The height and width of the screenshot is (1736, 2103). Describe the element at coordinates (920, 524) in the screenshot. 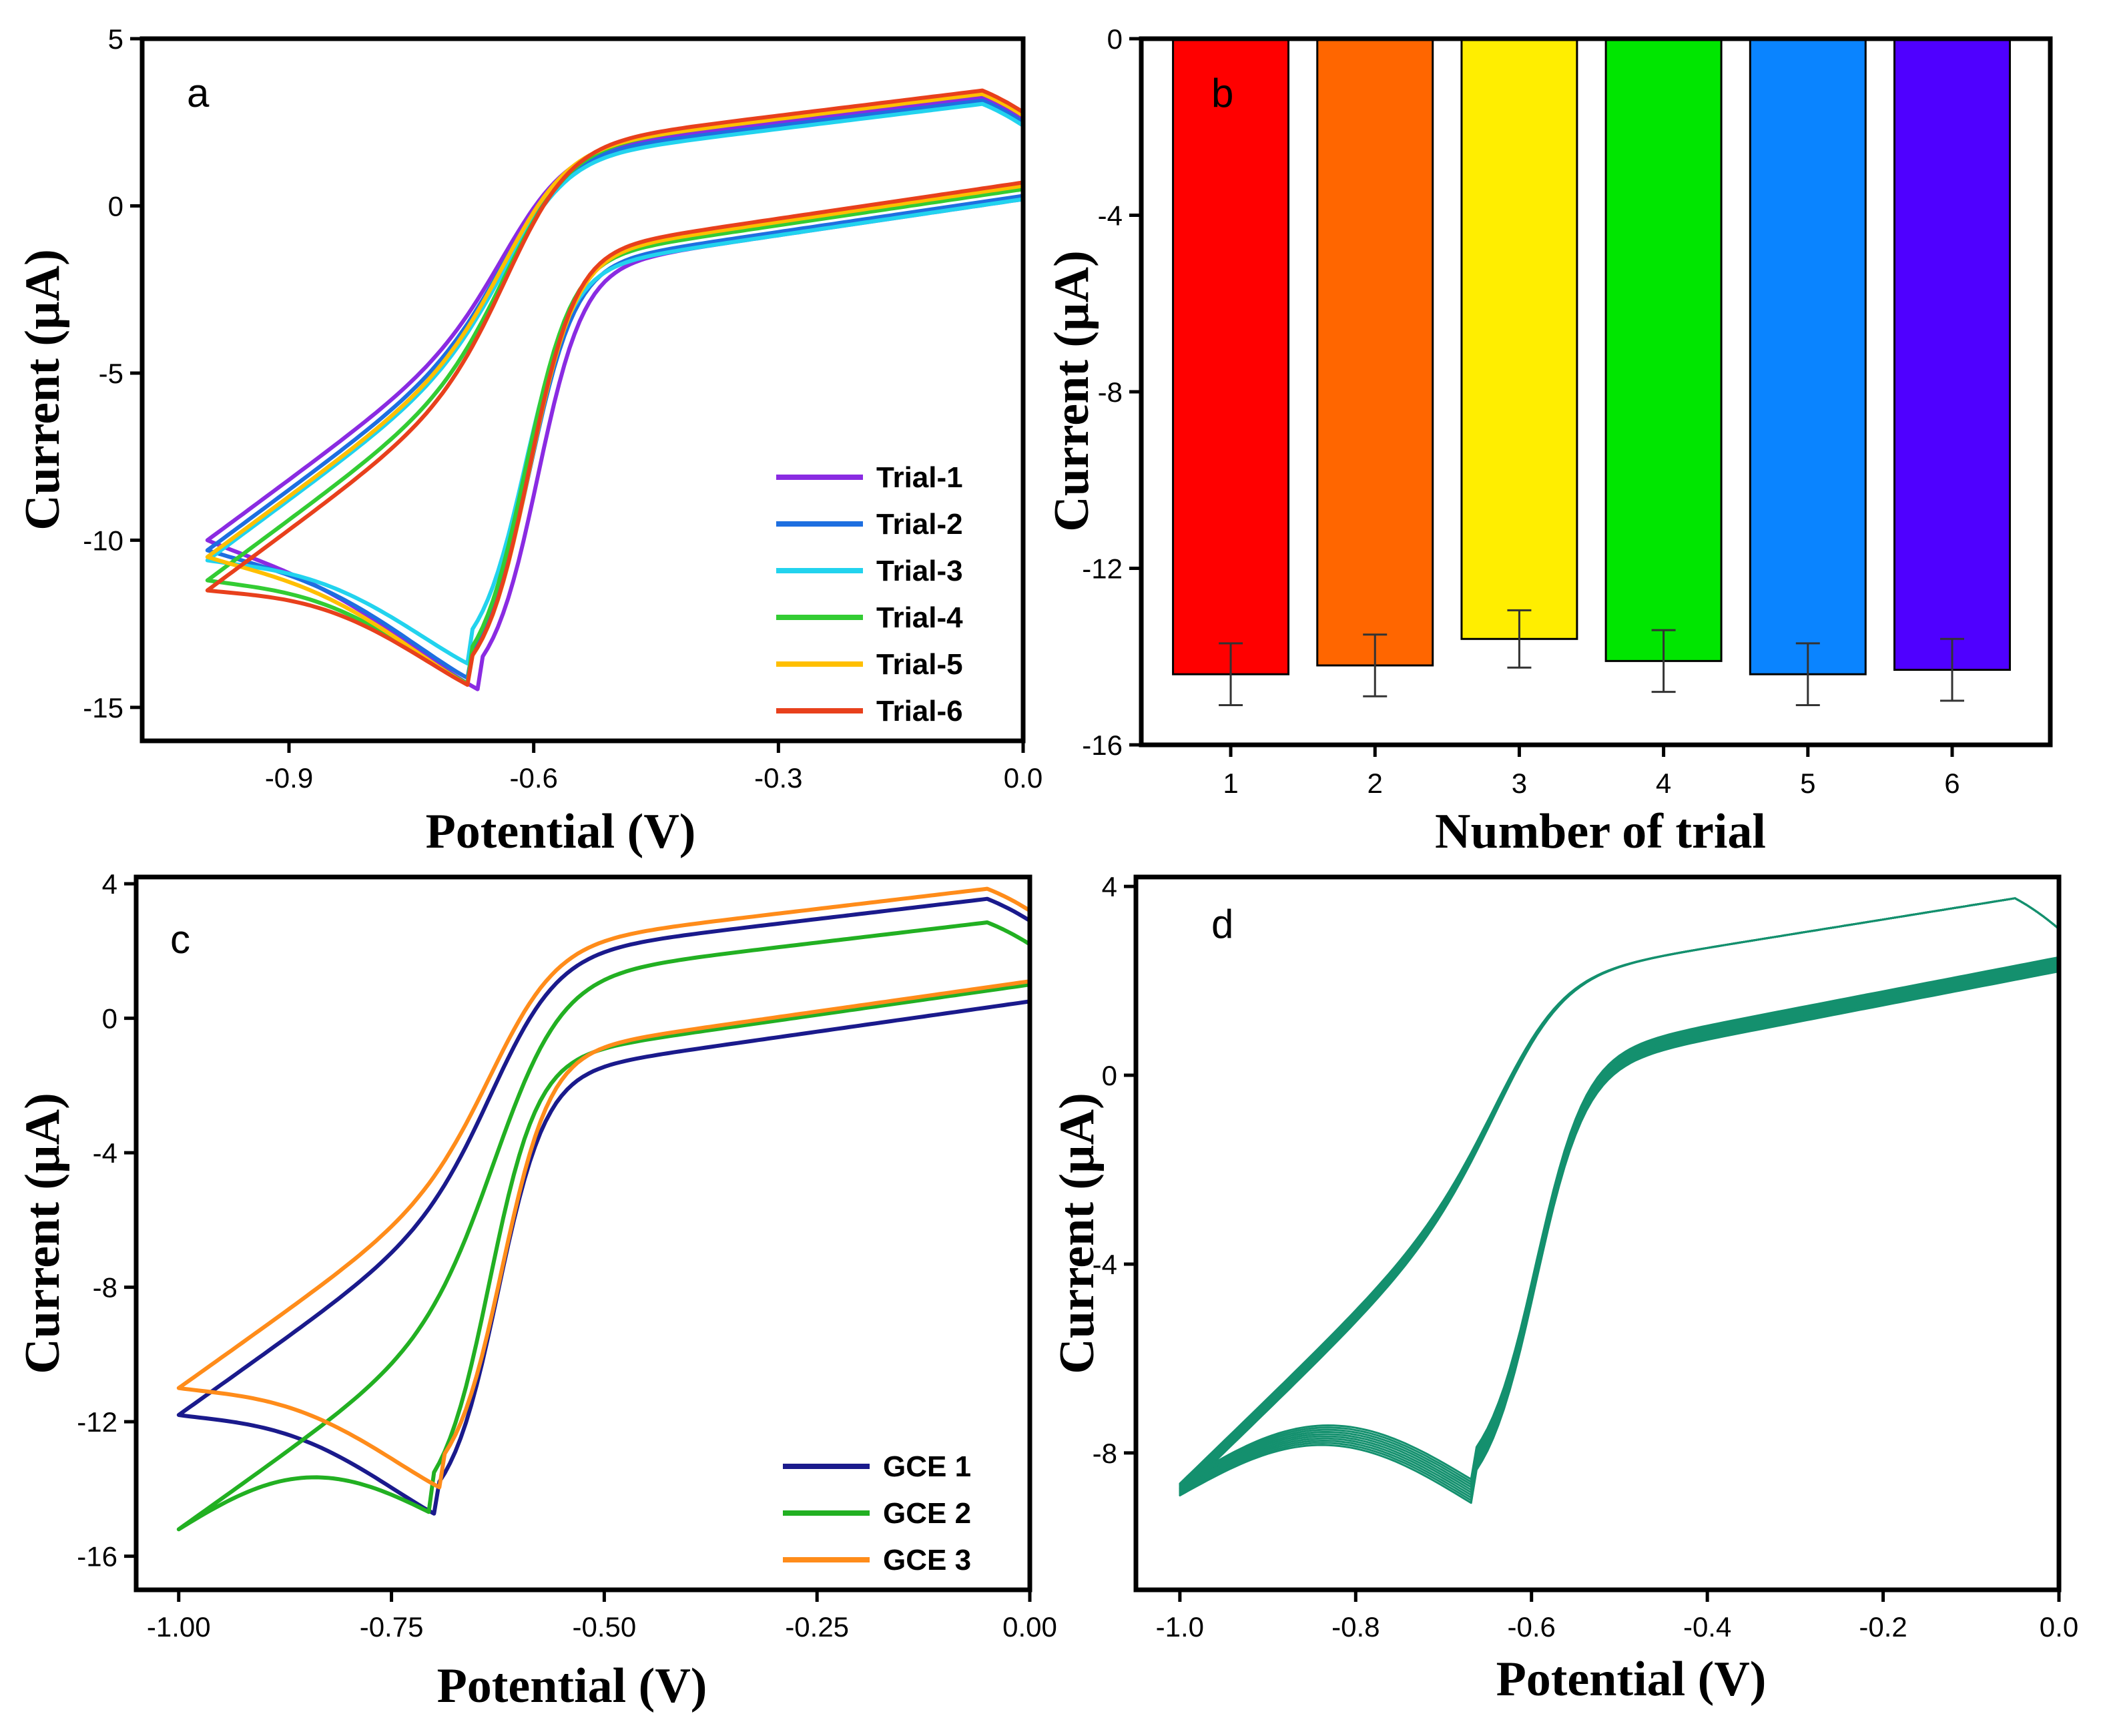

I see `legend-entry: Trial-2` at that location.